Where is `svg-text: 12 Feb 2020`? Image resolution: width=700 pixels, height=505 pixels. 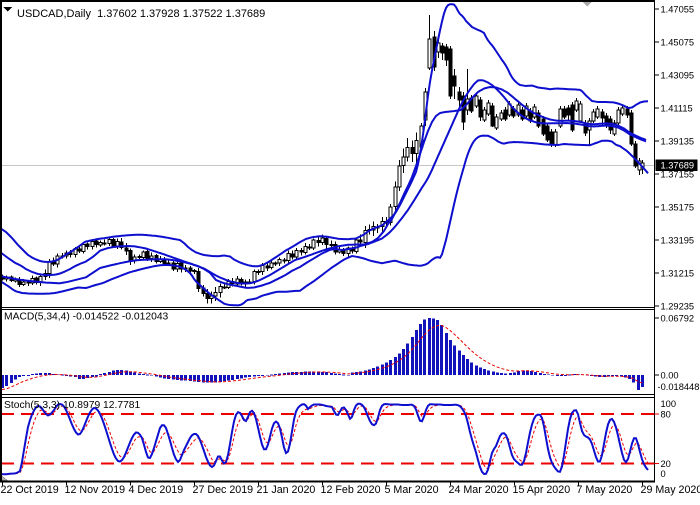 svg-text: 12 Feb 2020 is located at coordinates (351, 490).